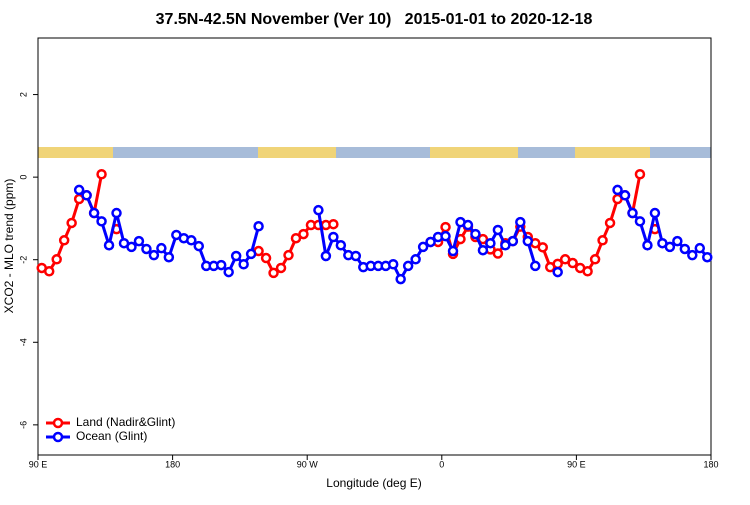 The image size is (750, 505). Describe the element at coordinates (23, 342) in the screenshot. I see `y-tick-label: -4` at that location.